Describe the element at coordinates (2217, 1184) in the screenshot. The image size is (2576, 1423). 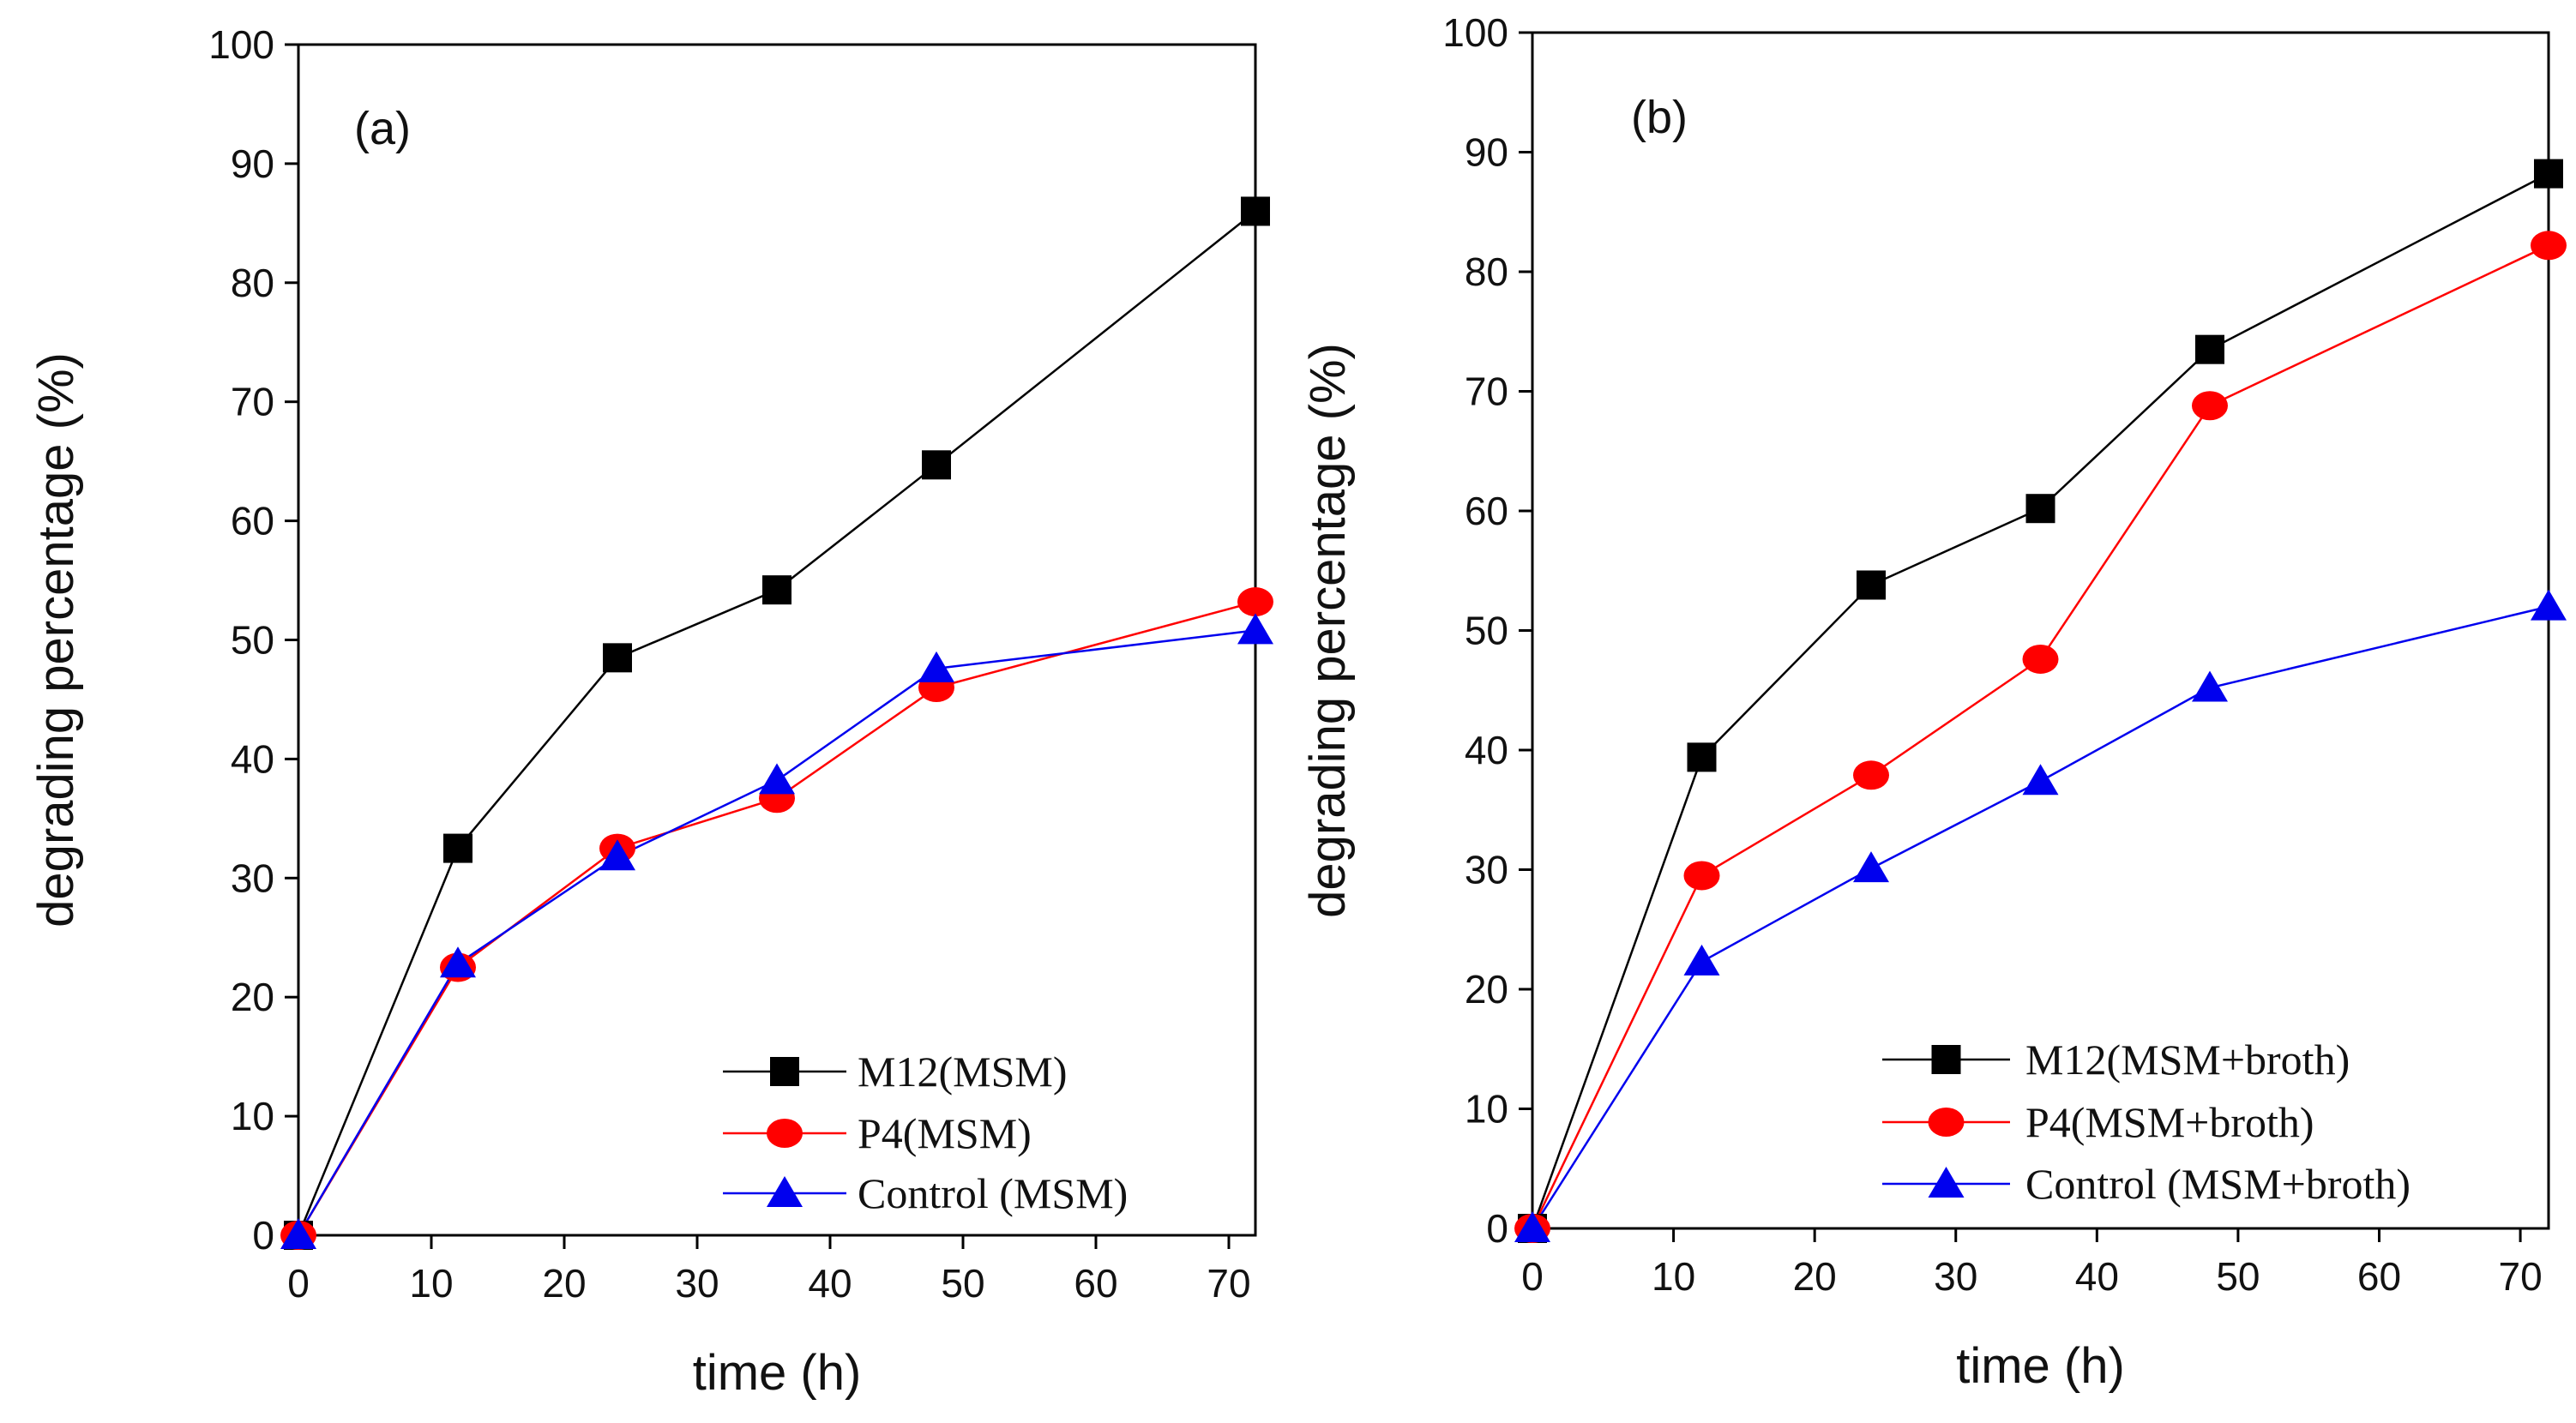
I see `legend-label: Control (MSM+broth)` at that location.